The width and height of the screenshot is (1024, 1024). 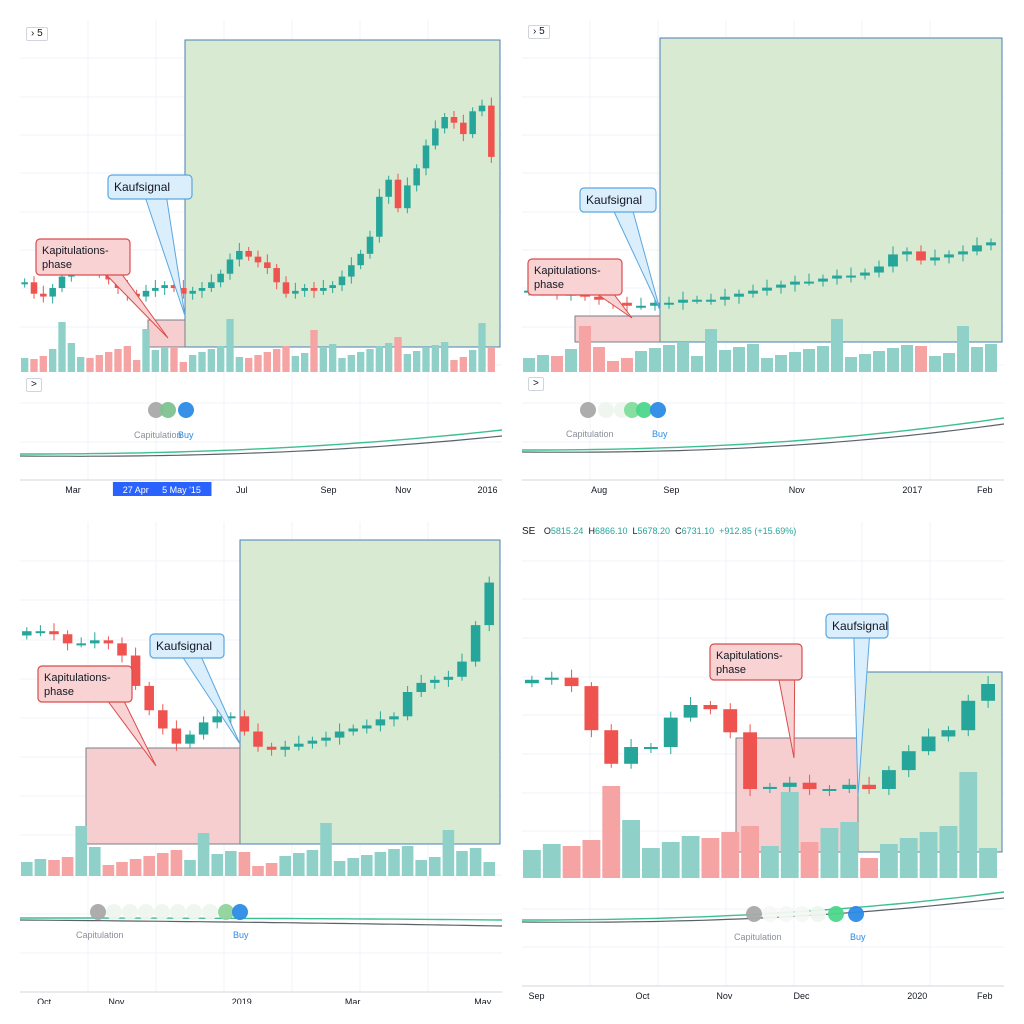 What do you see at coordinates (34, 385) in the screenshot?
I see `collapse-badge-tl: >` at bounding box center [34, 385].